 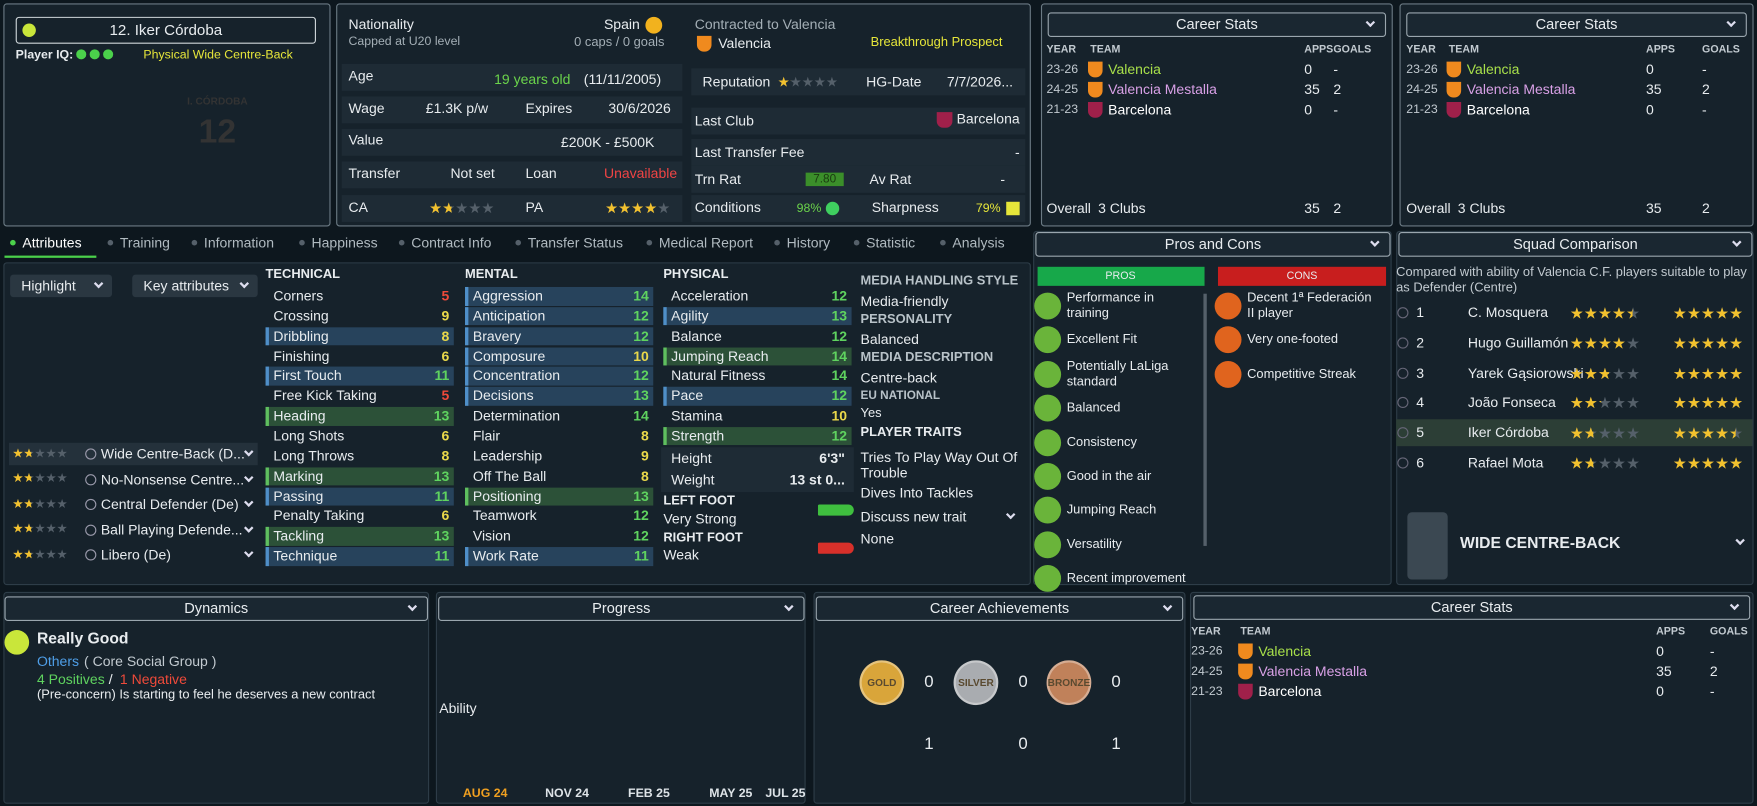 I want to click on text: 35, so click(x=1664, y=671).